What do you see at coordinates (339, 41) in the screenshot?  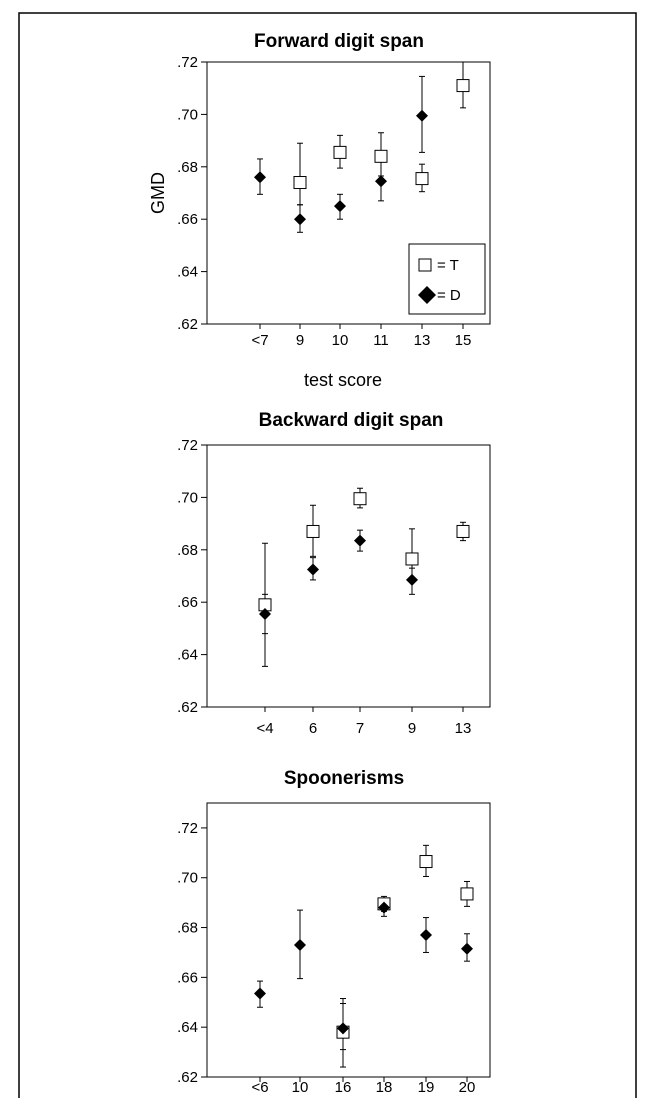 I see `chart-title: Forward digit span` at bounding box center [339, 41].